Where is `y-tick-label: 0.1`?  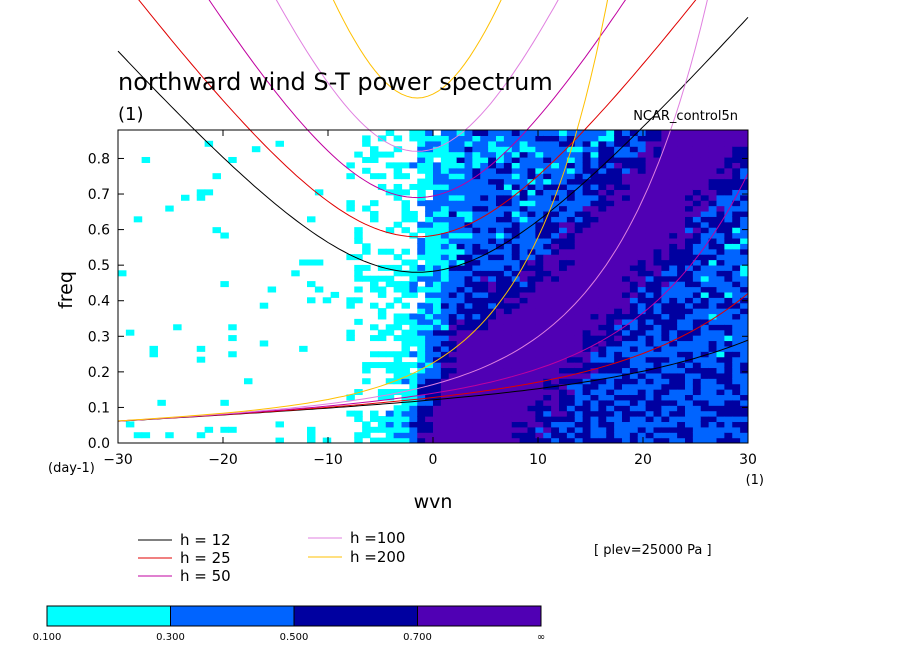 y-tick-label: 0.1 is located at coordinates (99, 408).